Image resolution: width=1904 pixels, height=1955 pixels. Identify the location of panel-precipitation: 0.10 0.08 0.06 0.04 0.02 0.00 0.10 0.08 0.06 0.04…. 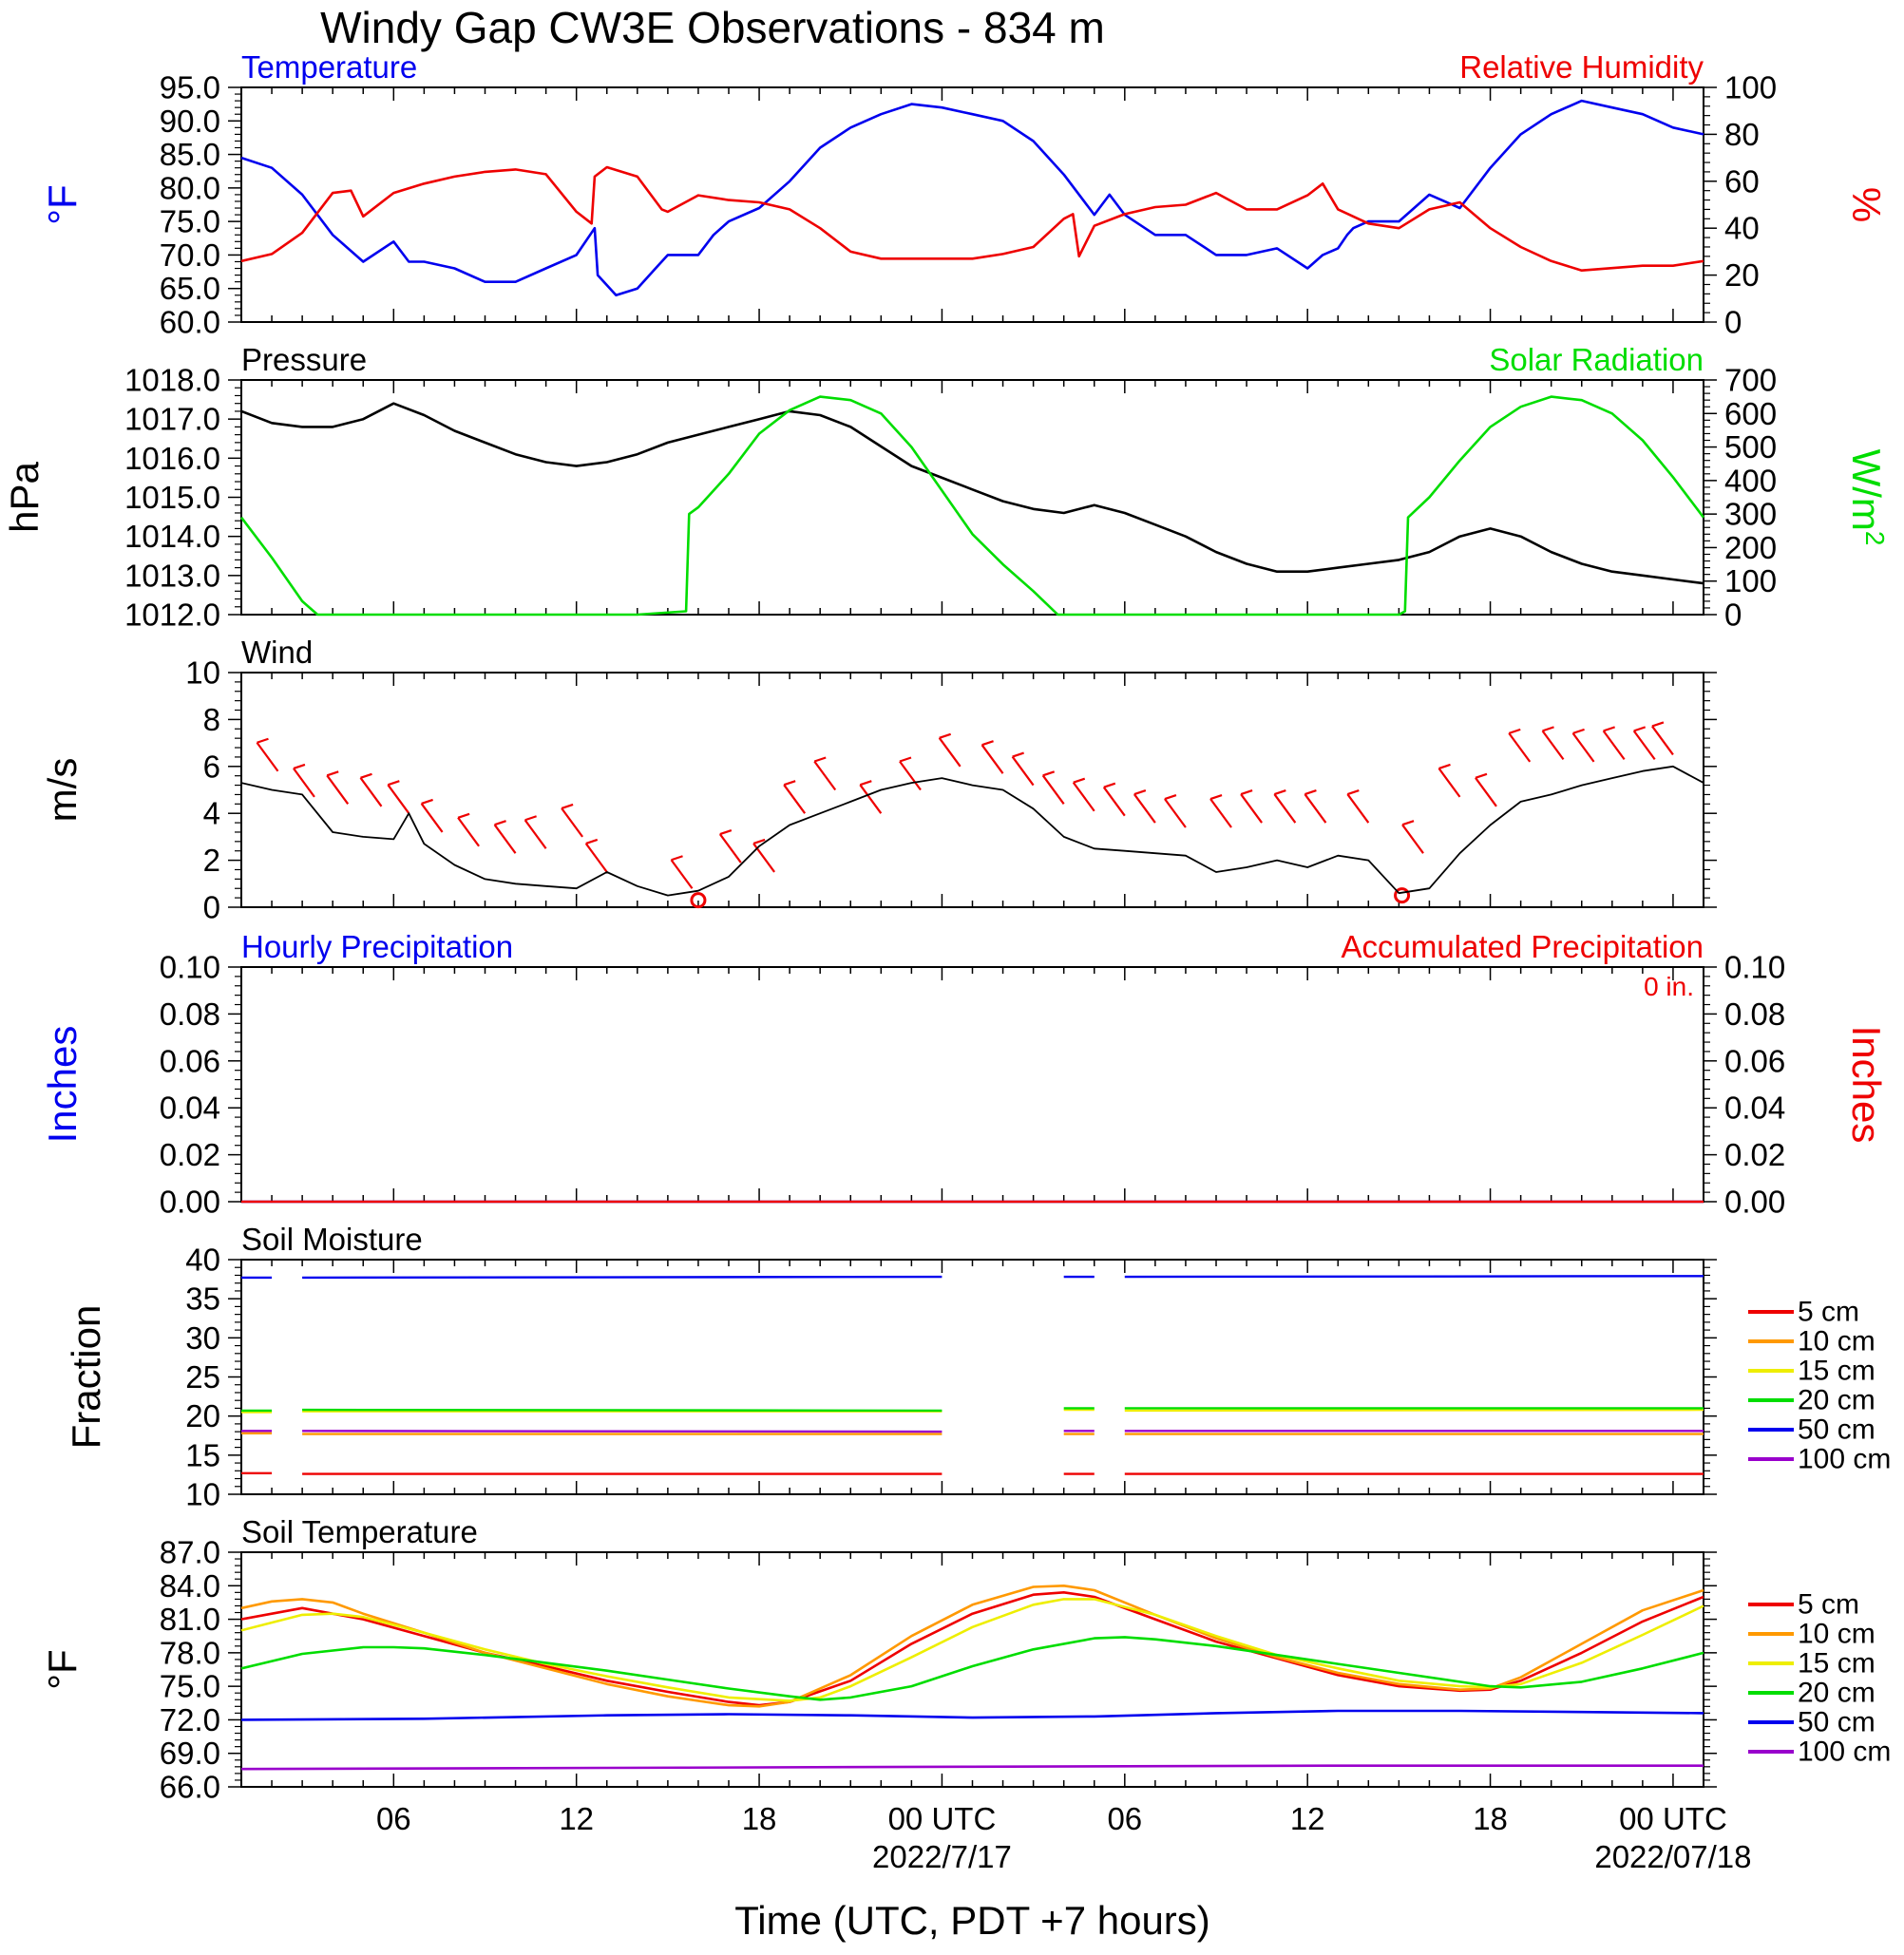
(964, 1074).